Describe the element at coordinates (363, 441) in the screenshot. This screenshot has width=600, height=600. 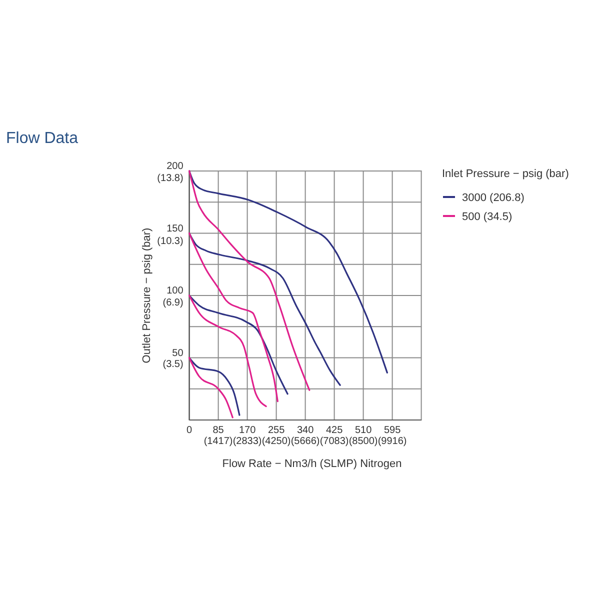
I see `x2-tick-label: (8500)` at that location.